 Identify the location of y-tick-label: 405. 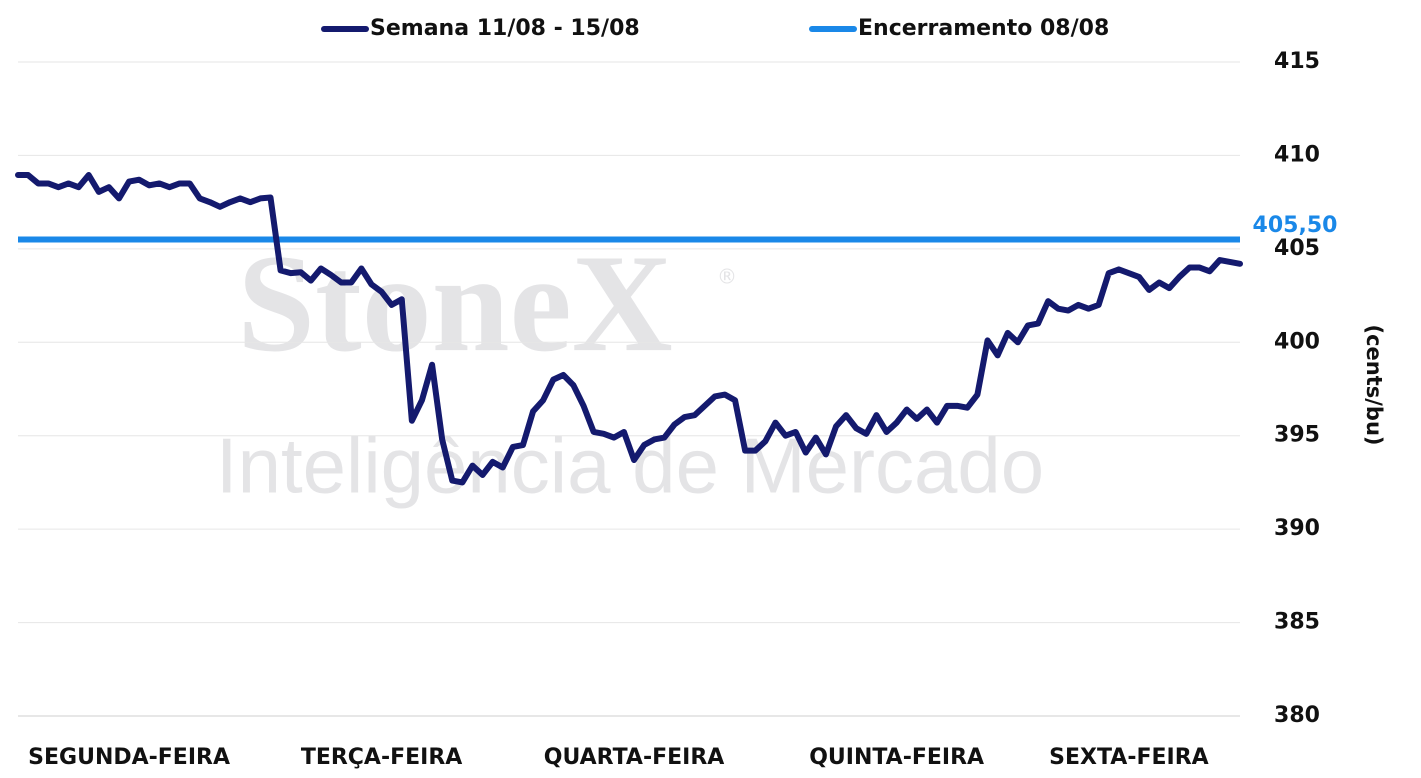
(1297, 248).